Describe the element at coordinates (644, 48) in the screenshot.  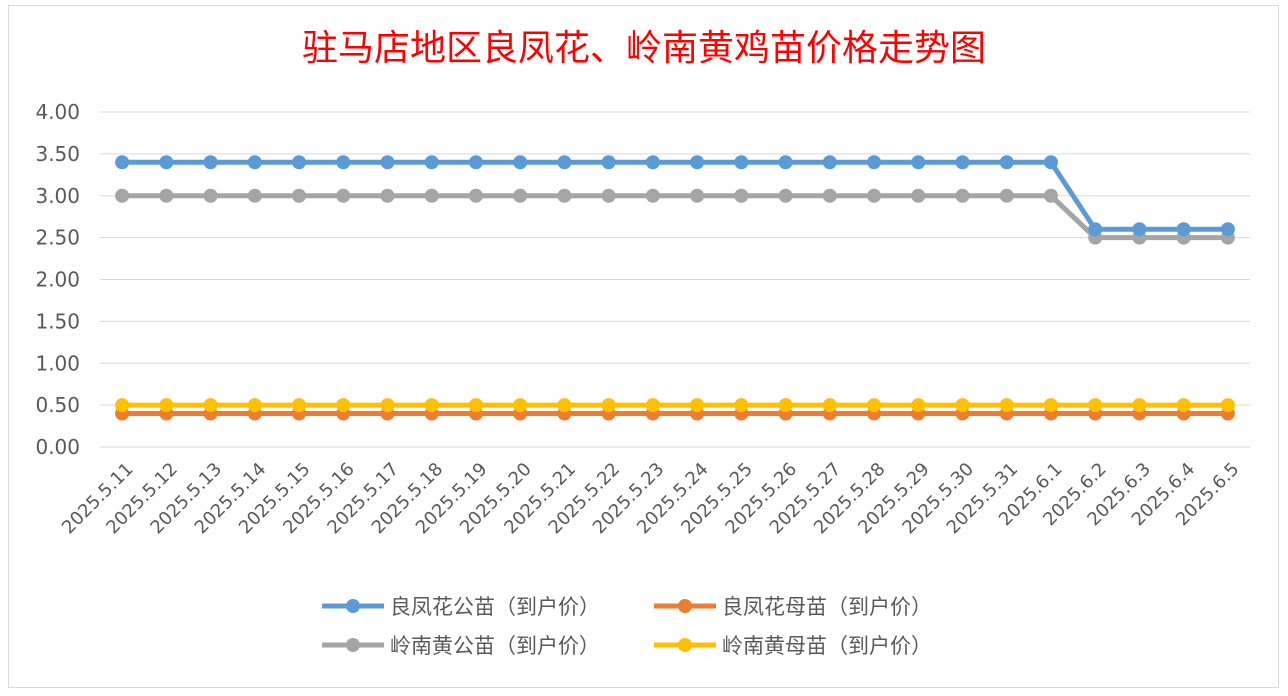
I see `chart-title: 驻马店地区良凤花、岭南黄鸡苗价格走势图` at that location.